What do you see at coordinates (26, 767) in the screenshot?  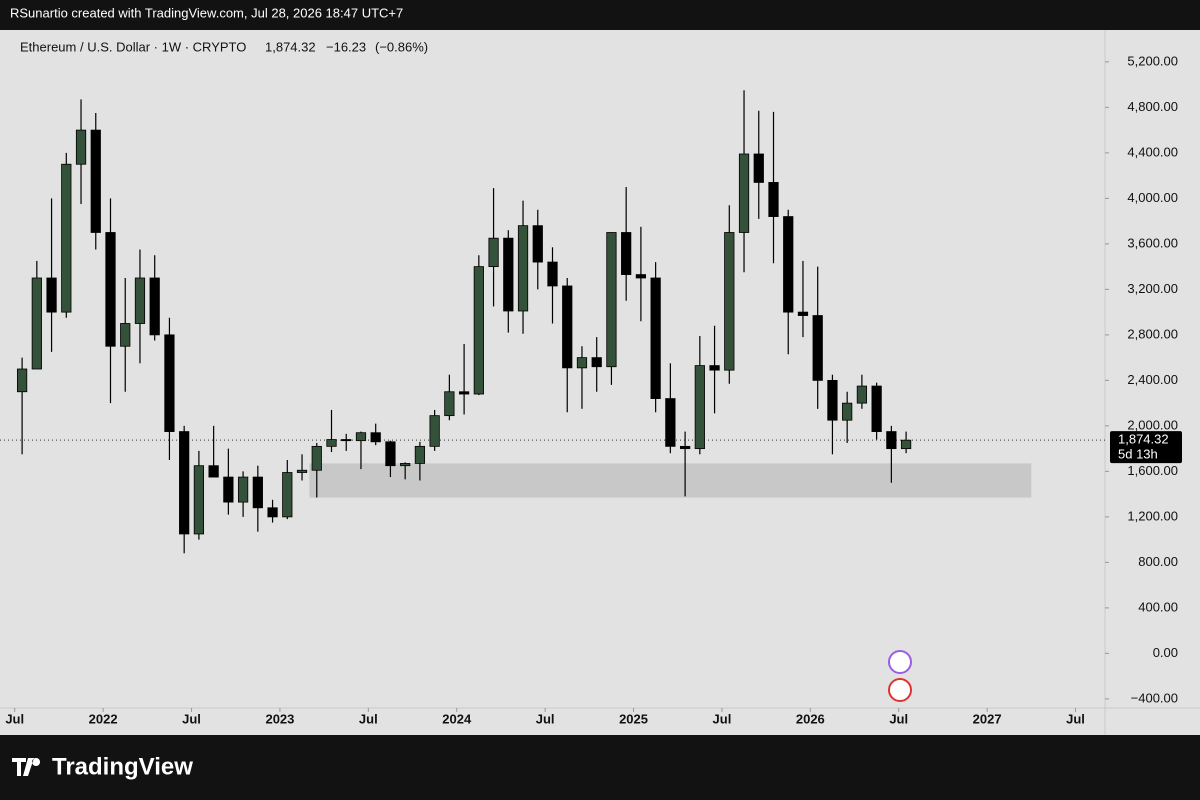 I see `brand-logo` at bounding box center [26, 767].